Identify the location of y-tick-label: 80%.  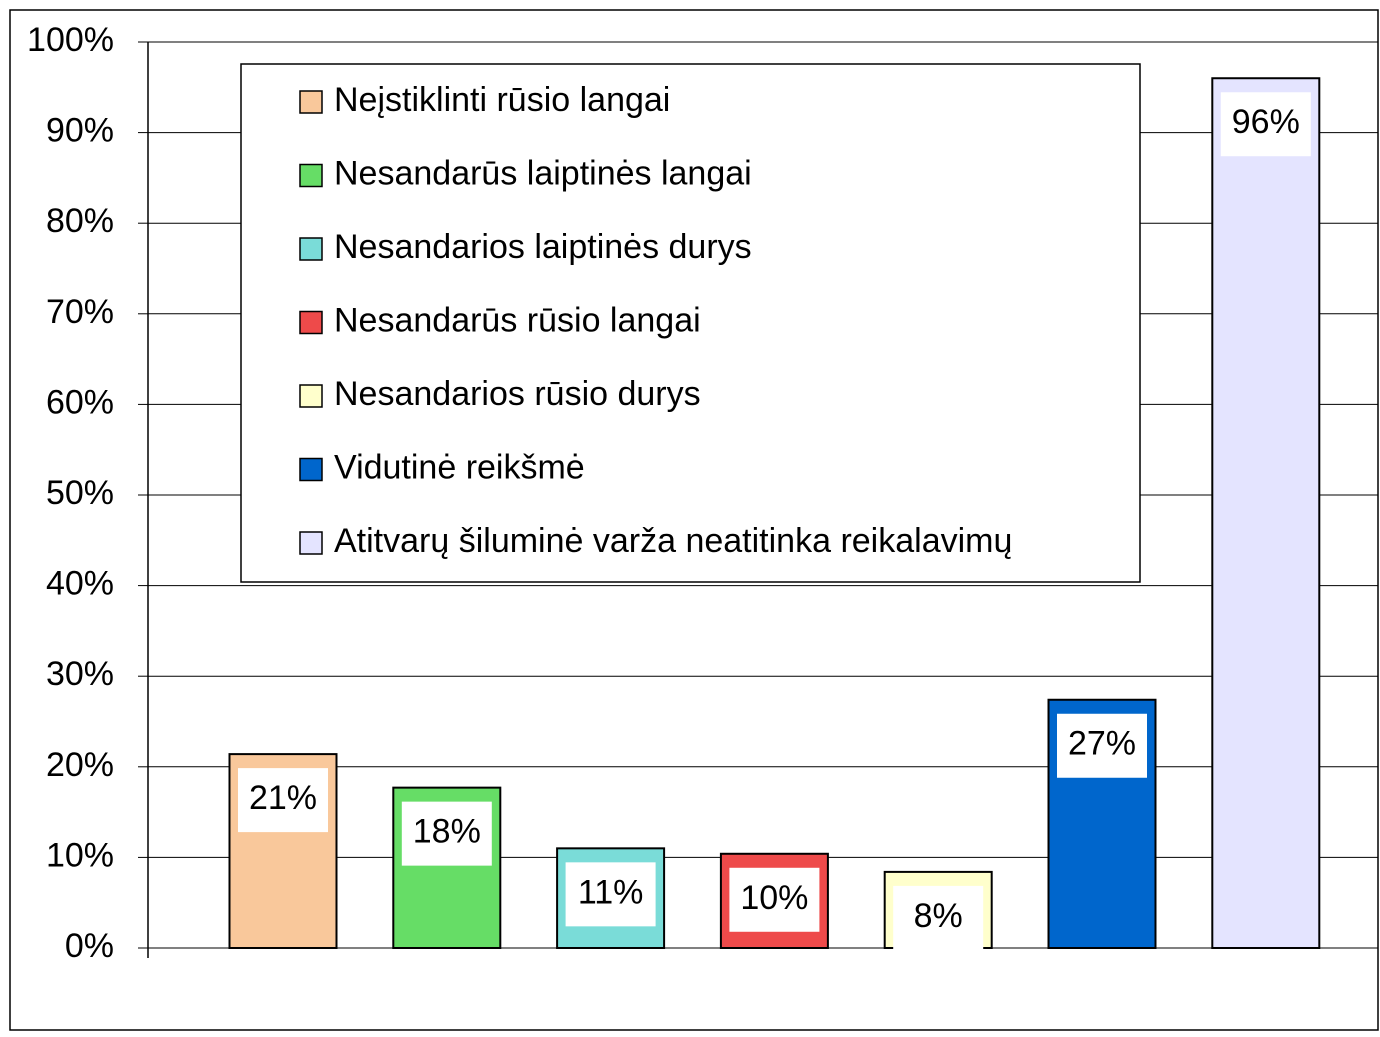
(80, 221).